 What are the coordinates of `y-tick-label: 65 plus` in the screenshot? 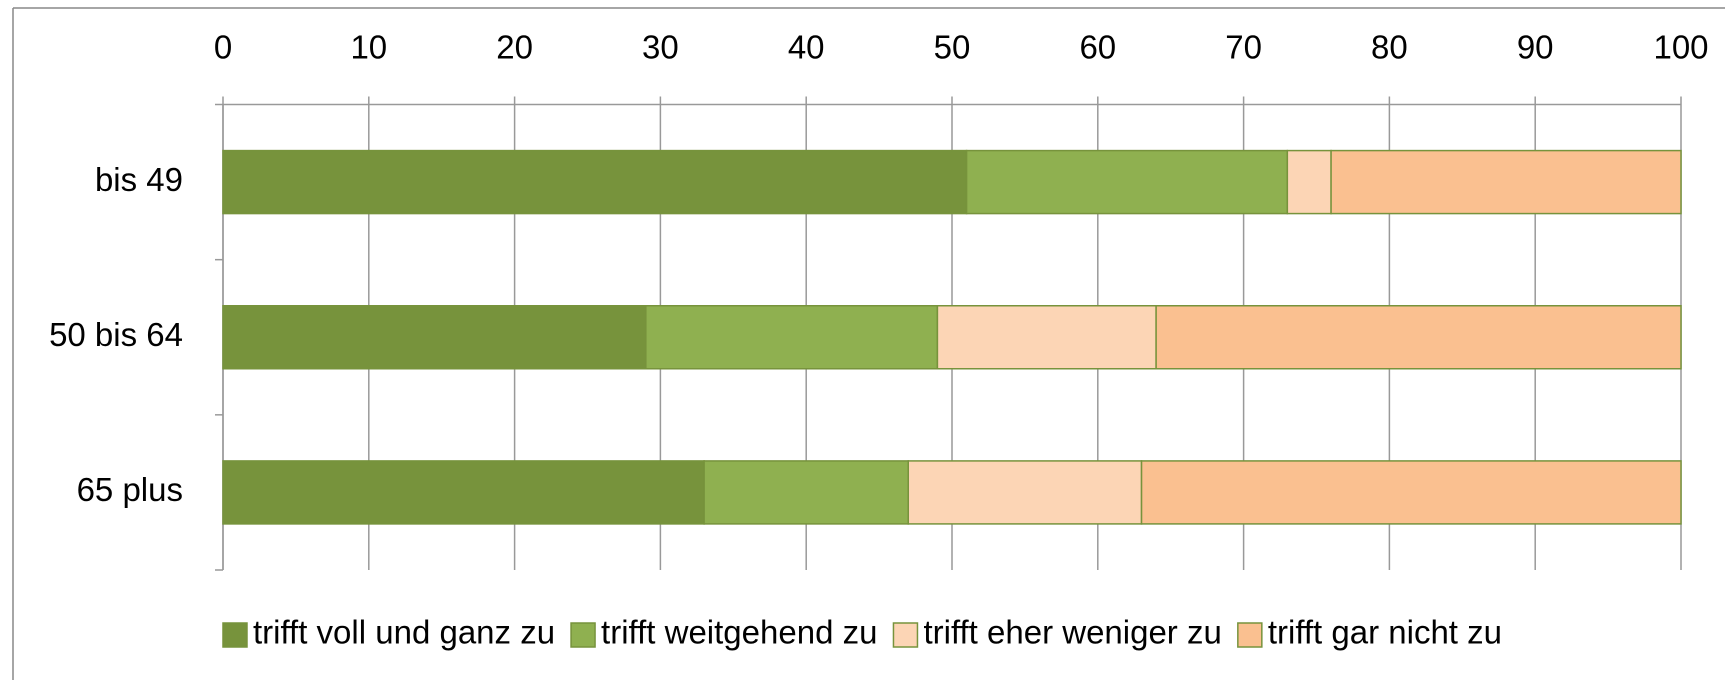 It's located at (130, 489).